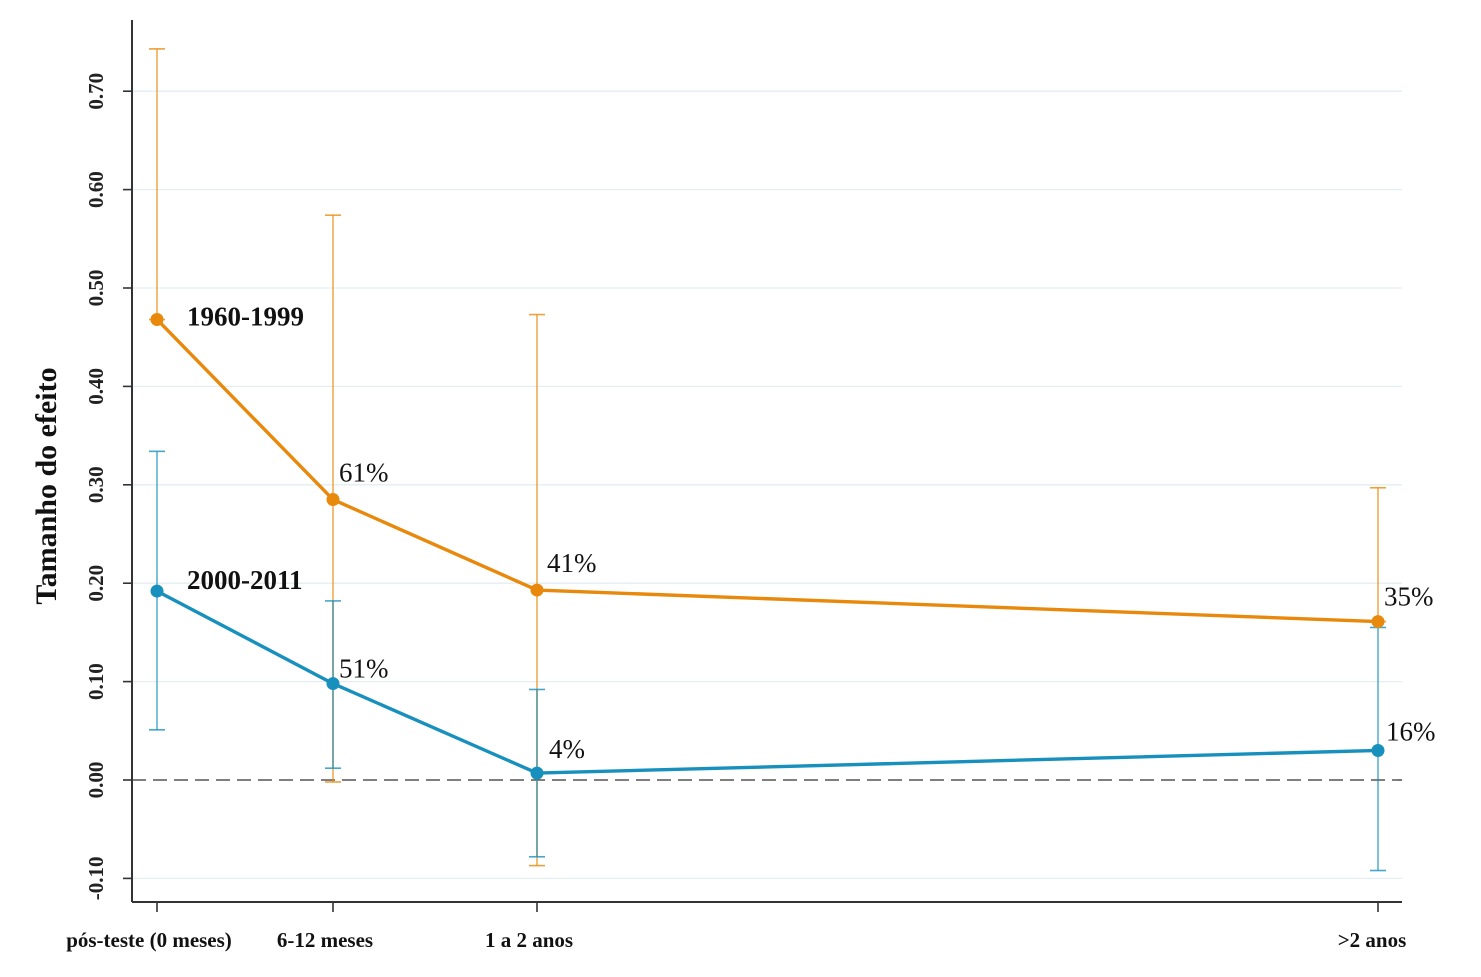  Describe the element at coordinates (325, 940) in the screenshot. I see `x-tick-label: 6-12 meses` at that location.